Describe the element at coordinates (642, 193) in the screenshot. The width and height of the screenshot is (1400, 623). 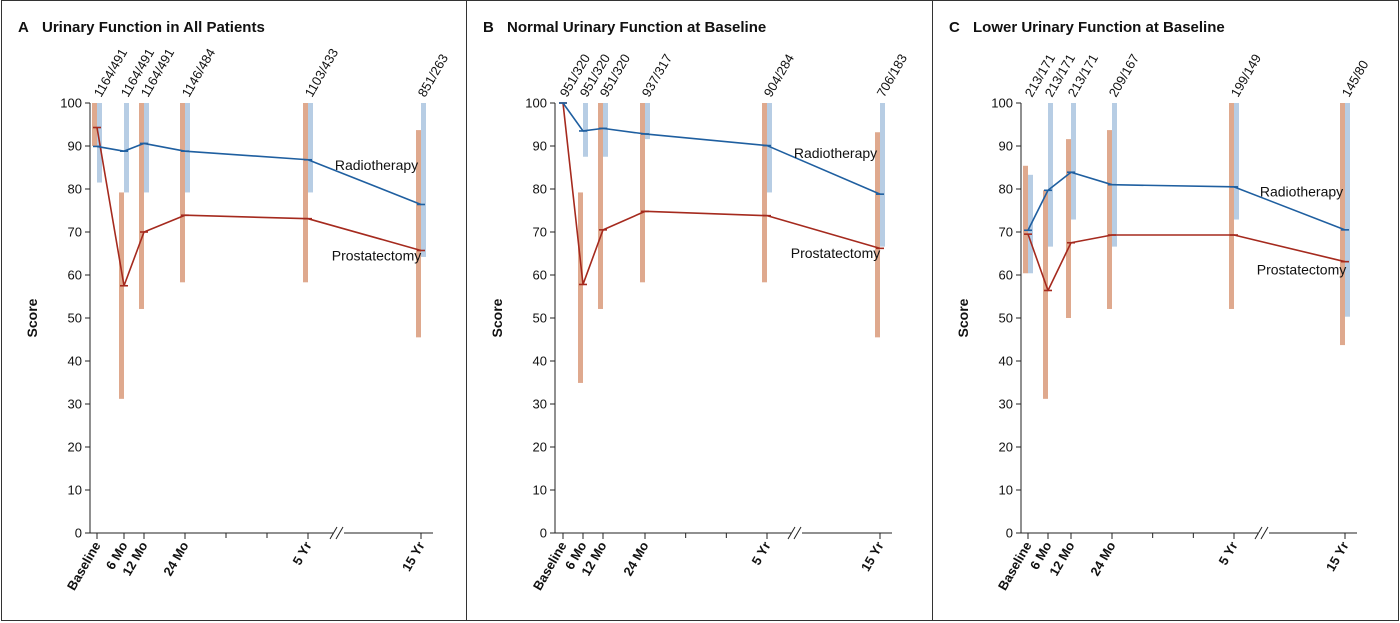
I see `panel-b-prostatectomy-range-bar-24-mo` at that location.